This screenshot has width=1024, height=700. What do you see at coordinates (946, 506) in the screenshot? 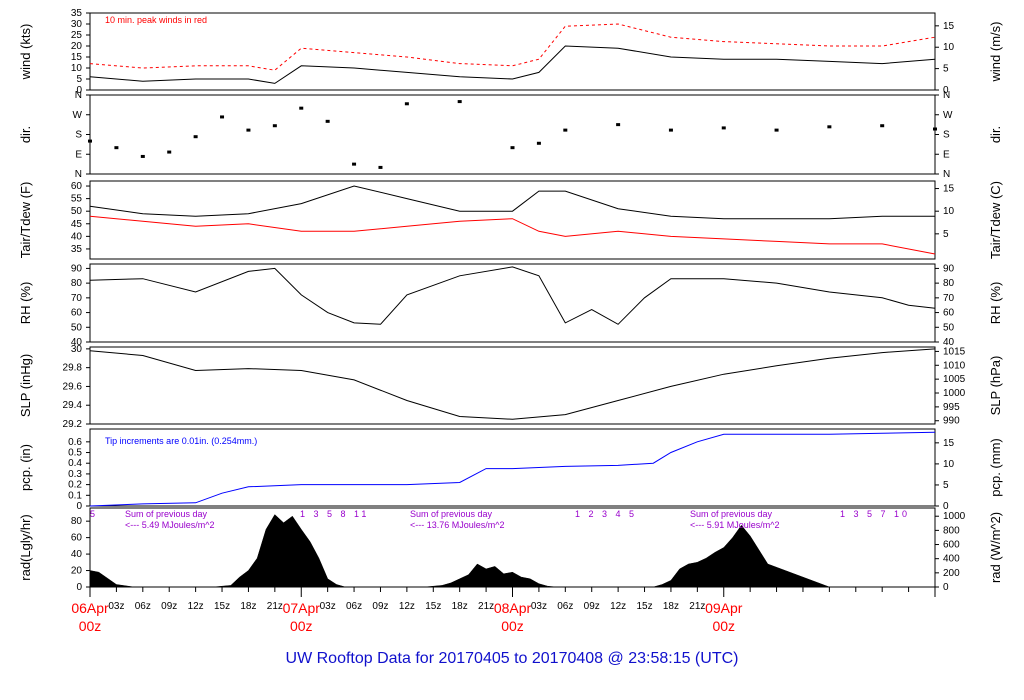
I see `pcp-tick-label-right: 0` at bounding box center [946, 506].